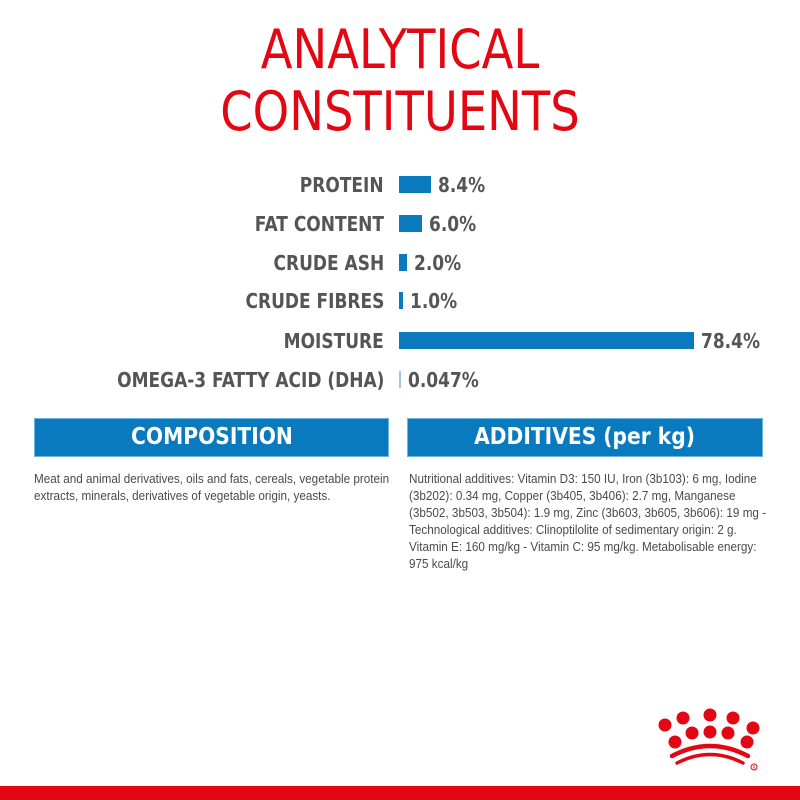 The image size is (800, 800). Describe the element at coordinates (250, 380) in the screenshot. I see `category-label: OMEGA-3 FATTY ACID (DHA)` at that location.